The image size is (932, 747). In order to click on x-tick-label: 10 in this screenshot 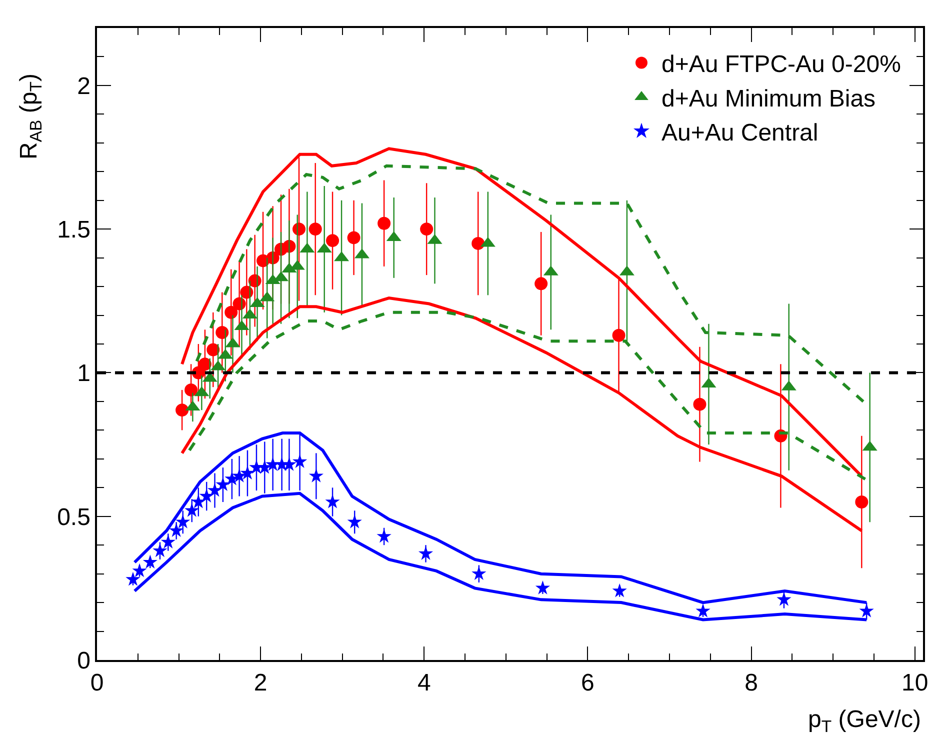, I will do `click(914, 683)`.